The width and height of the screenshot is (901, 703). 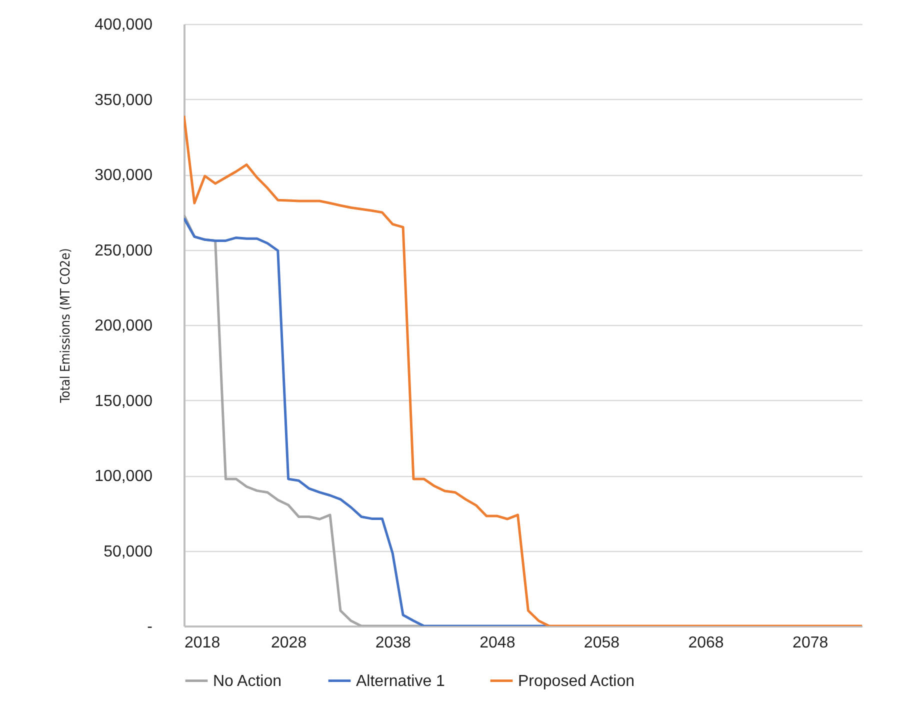 I want to click on y-tick-label: 150,000, so click(x=123, y=401).